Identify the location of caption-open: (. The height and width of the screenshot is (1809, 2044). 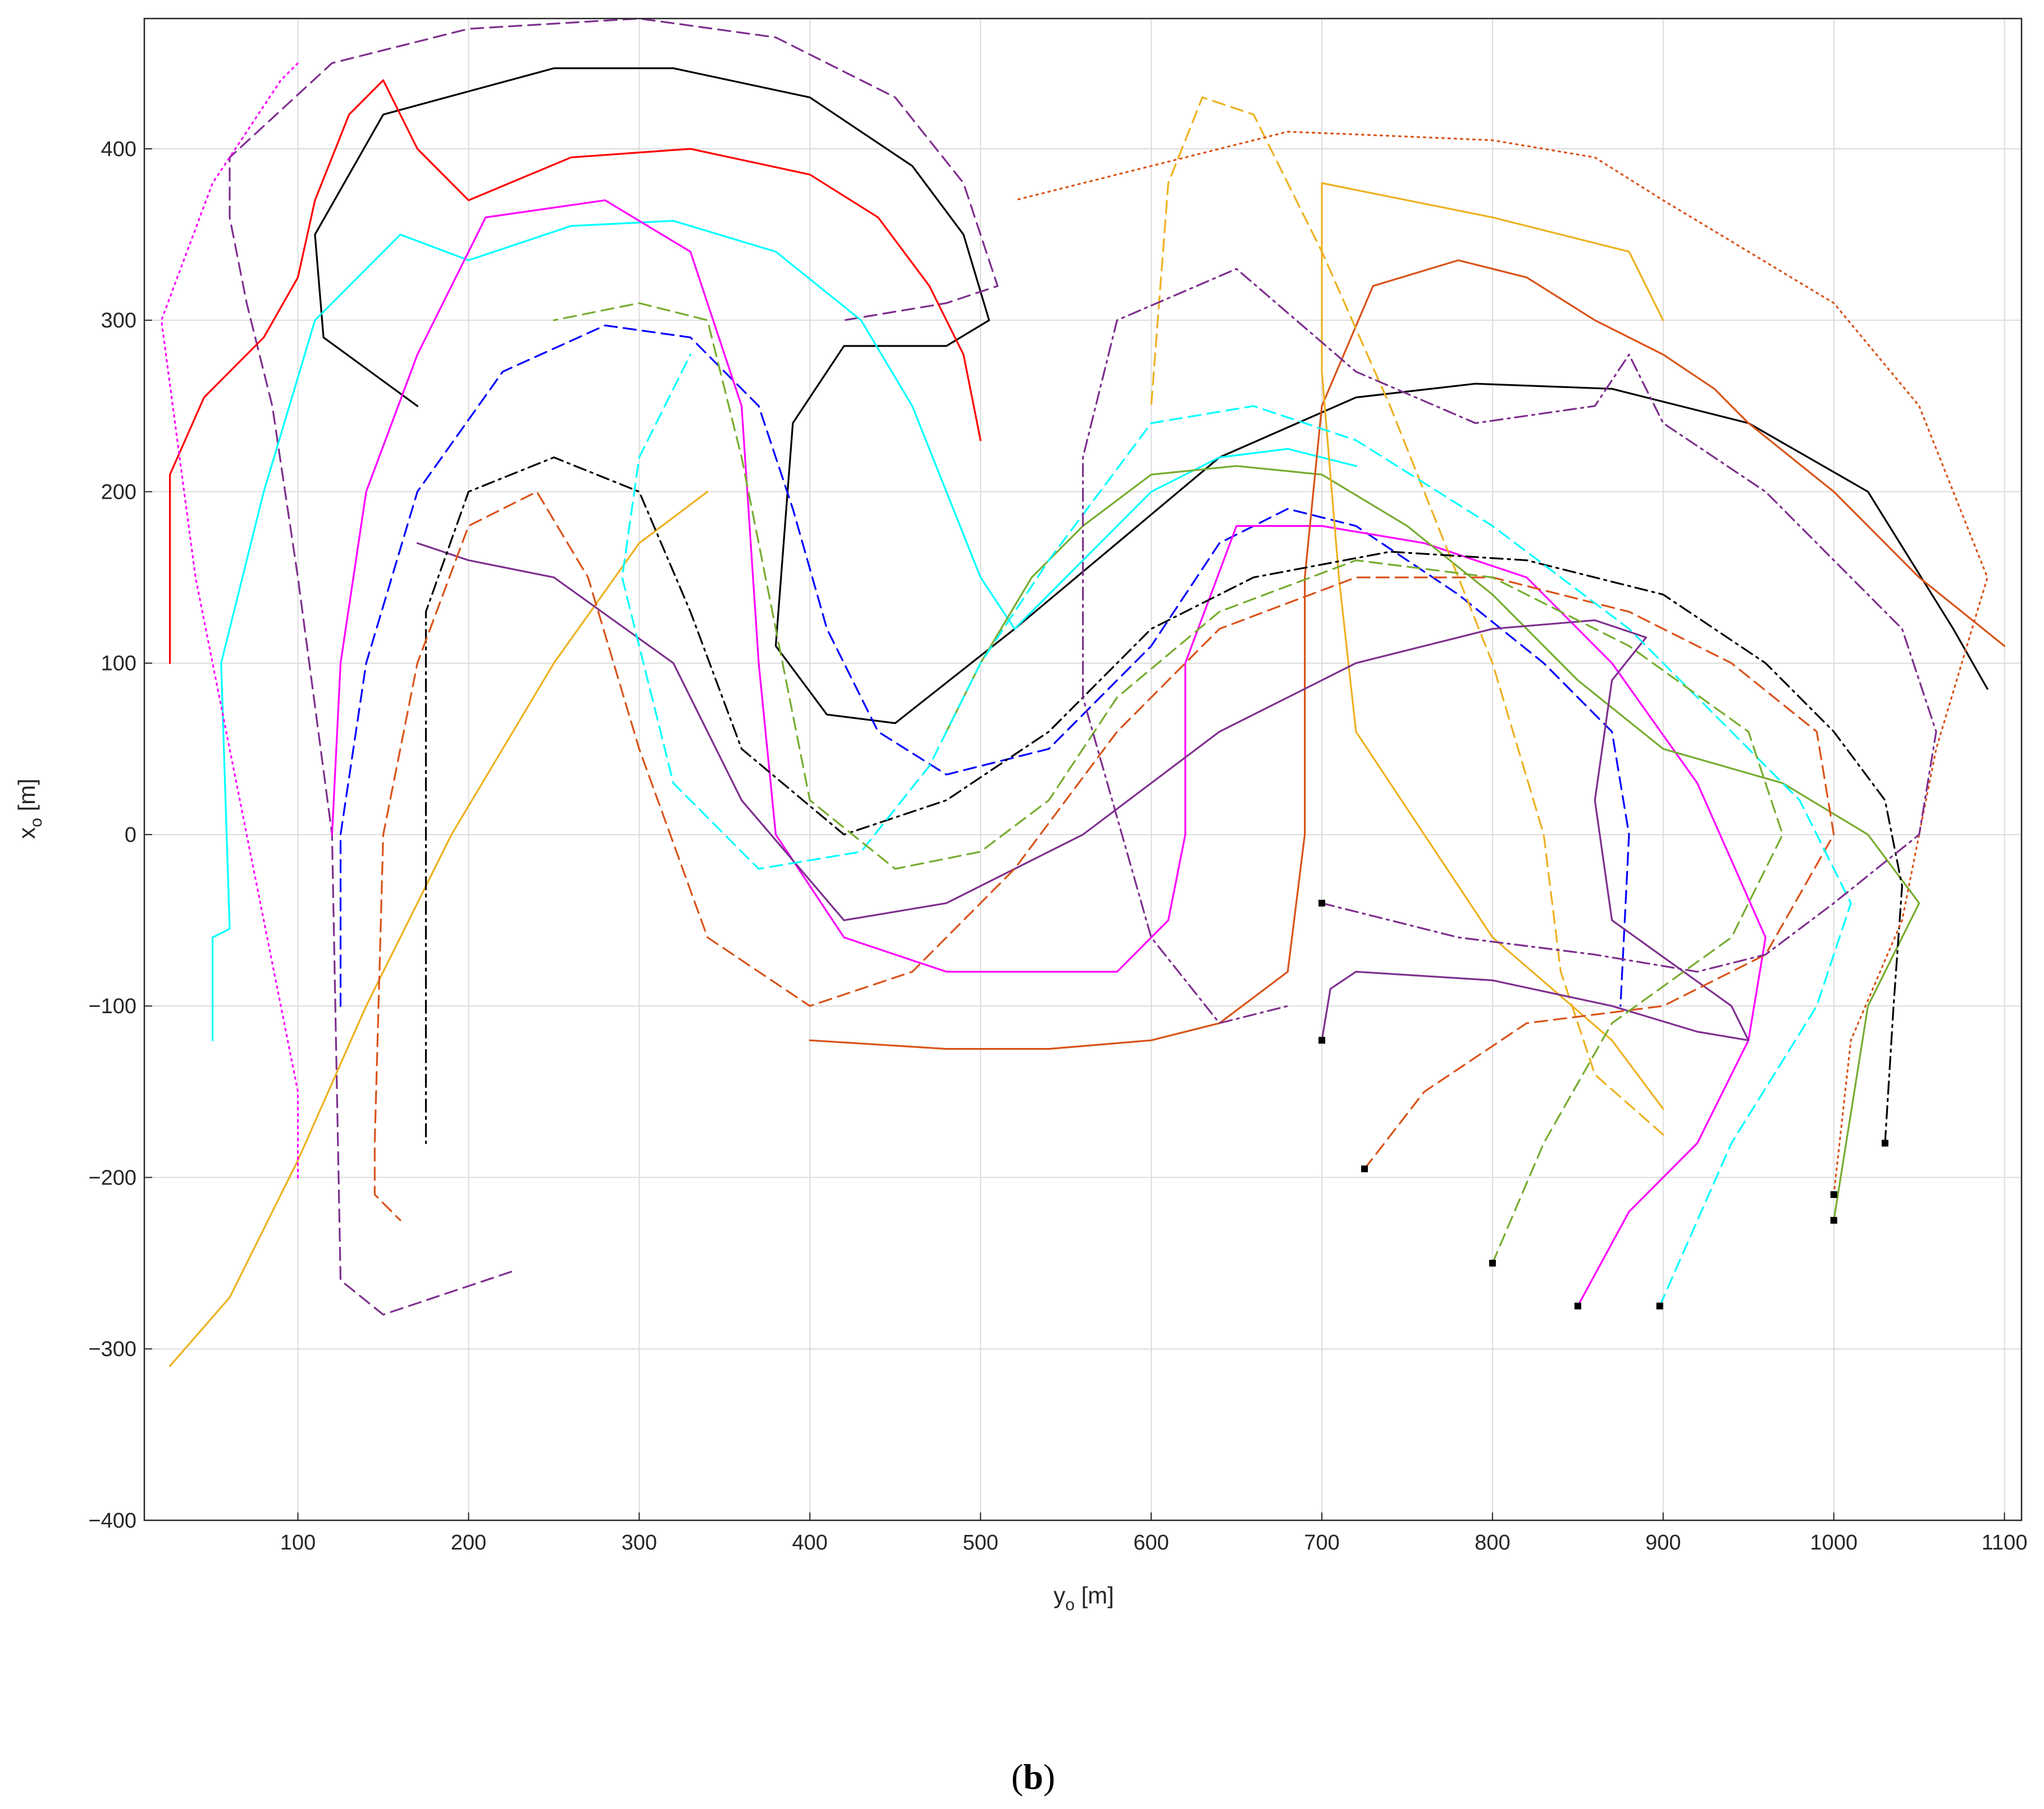
(1017, 1777).